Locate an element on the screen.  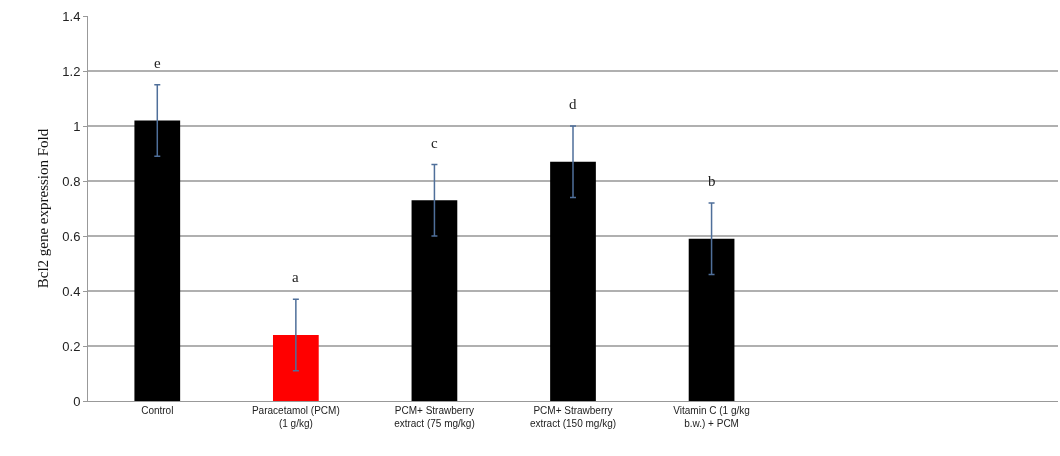
annotation: c is located at coordinates (434, 143).